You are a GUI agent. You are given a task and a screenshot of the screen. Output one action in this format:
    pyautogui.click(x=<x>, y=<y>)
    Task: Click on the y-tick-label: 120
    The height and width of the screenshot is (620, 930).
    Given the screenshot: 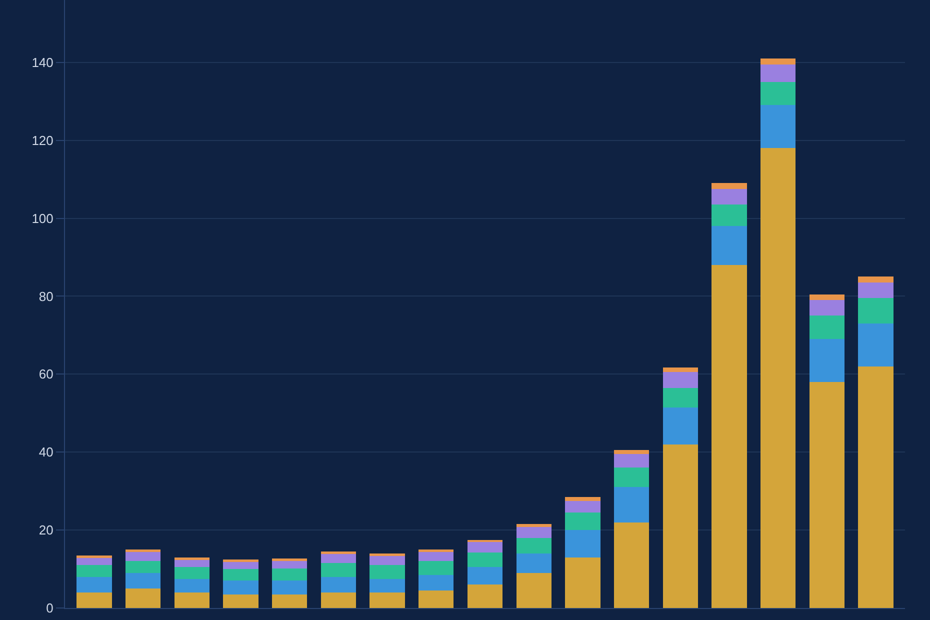 What is the action you would take?
    pyautogui.click(x=43, y=140)
    